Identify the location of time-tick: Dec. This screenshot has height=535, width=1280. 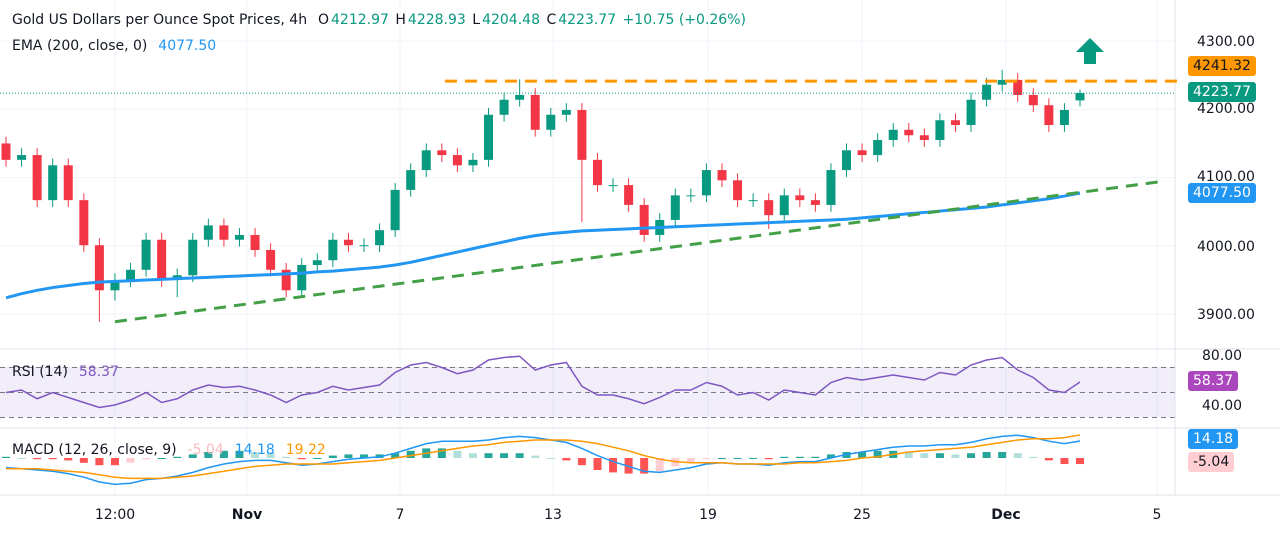
(1005, 515).